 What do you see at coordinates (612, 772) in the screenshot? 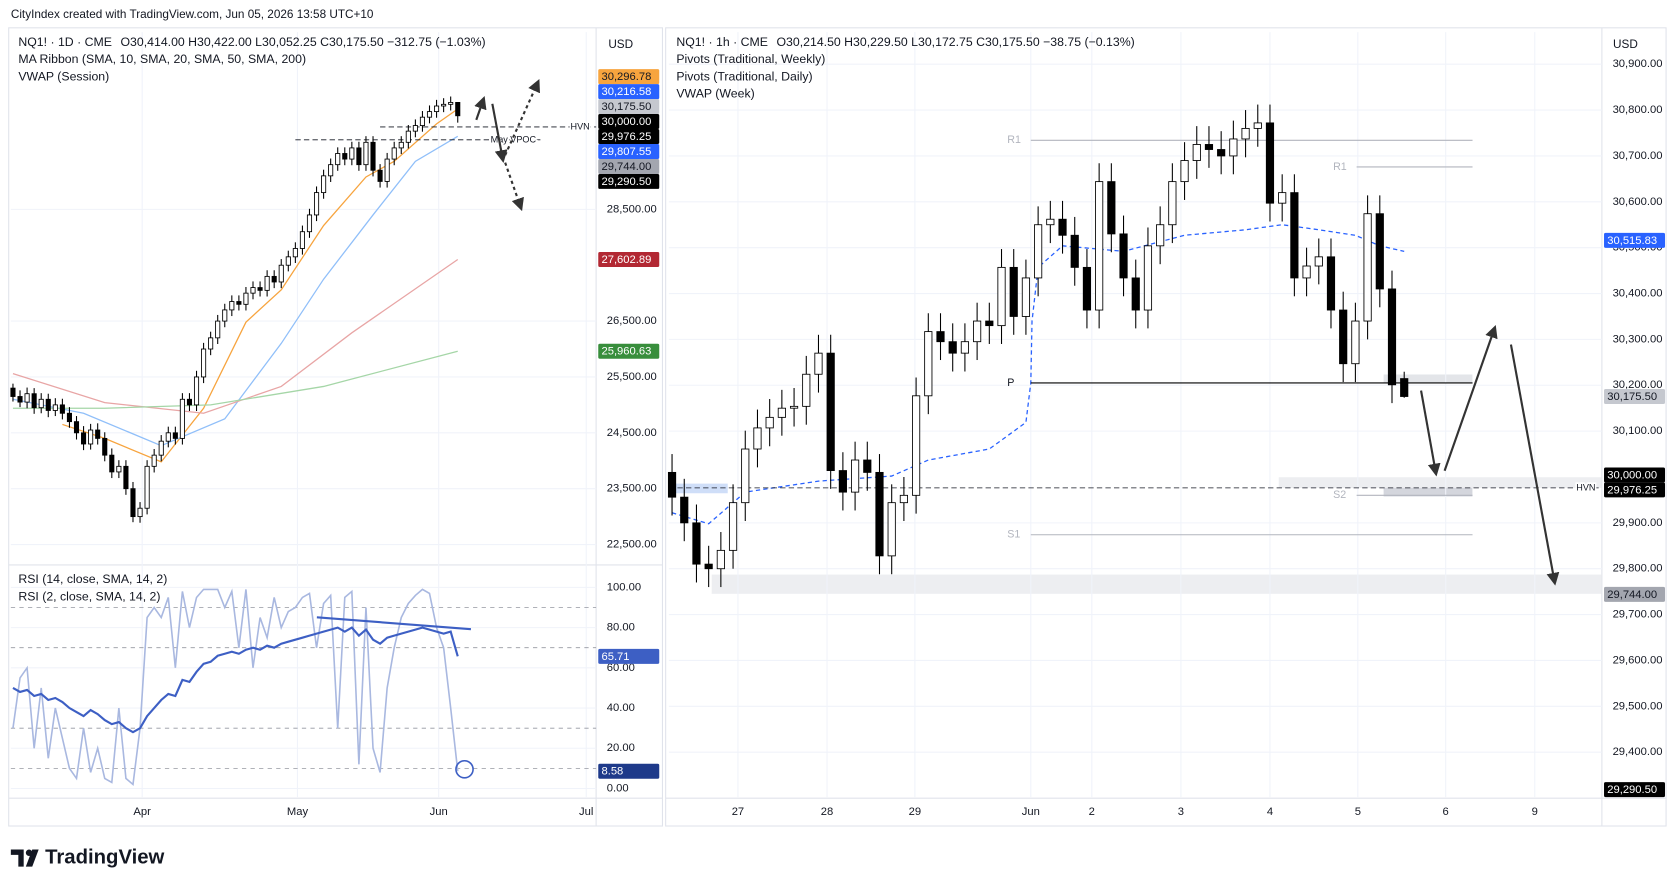
I see `price-tag-label: 8.58` at bounding box center [612, 772].